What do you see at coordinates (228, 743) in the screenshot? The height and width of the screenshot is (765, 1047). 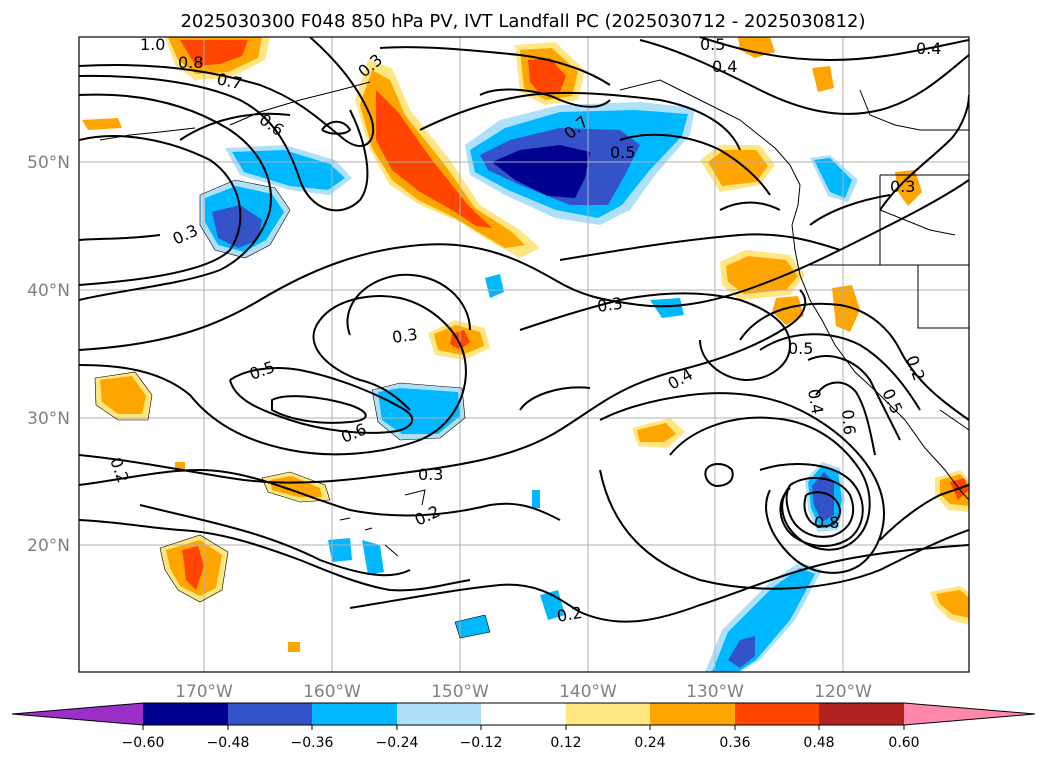 I see `colorbar-tick-label: −0.48` at bounding box center [228, 743].